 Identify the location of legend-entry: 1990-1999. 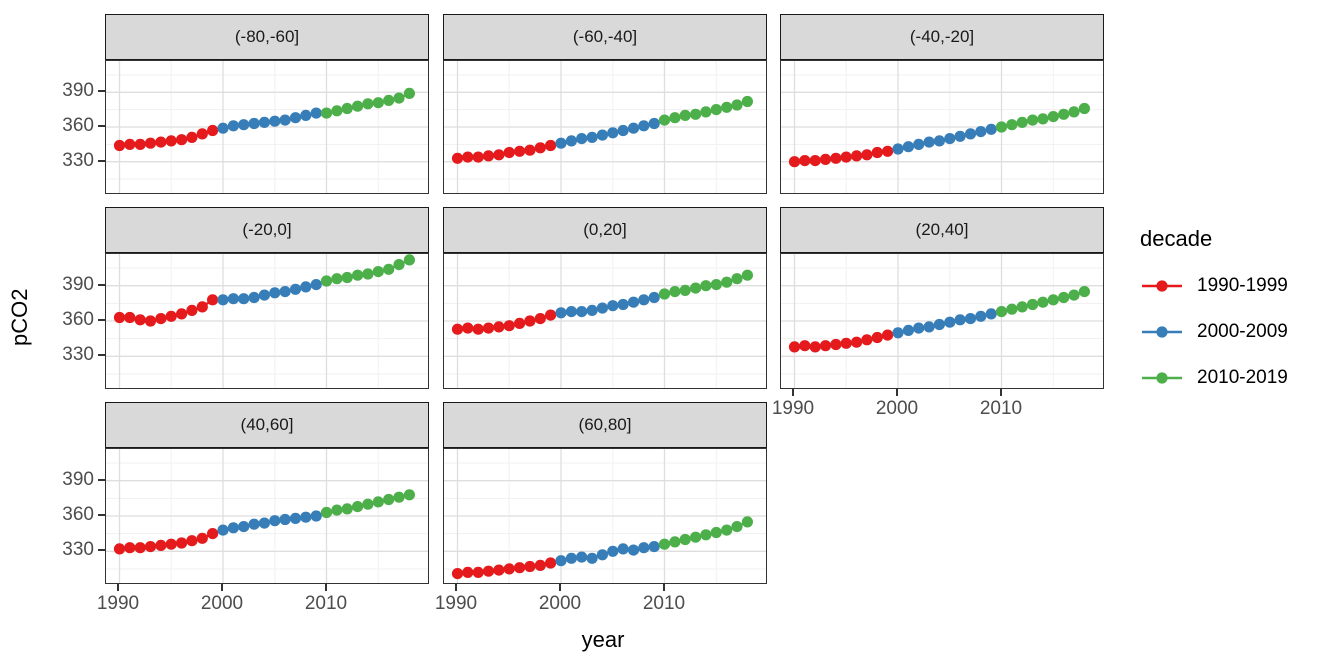
(1214, 286).